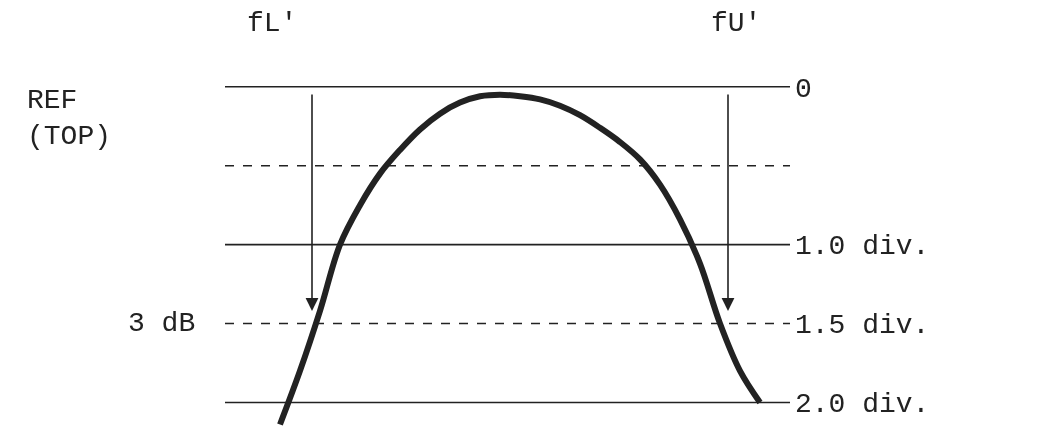 The height and width of the screenshot is (434, 1052). What do you see at coordinates (736, 23) in the screenshot?
I see `annotation: fU'` at bounding box center [736, 23].